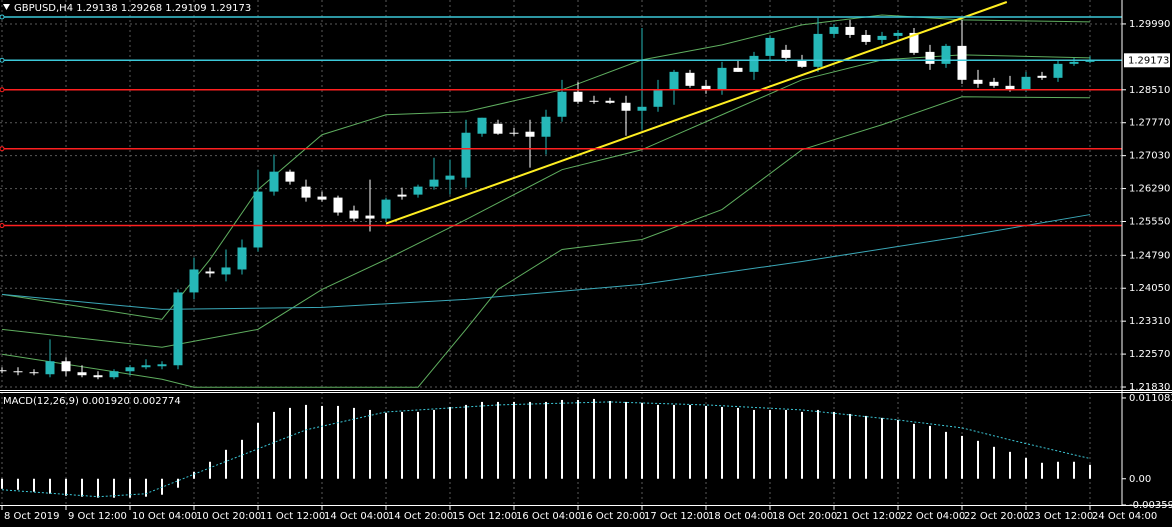 This screenshot has width=1172, height=527. What do you see at coordinates (612, 516) in the screenshot?
I see `x-tick-label: 16 Oct 20:00` at bounding box center [612, 516].